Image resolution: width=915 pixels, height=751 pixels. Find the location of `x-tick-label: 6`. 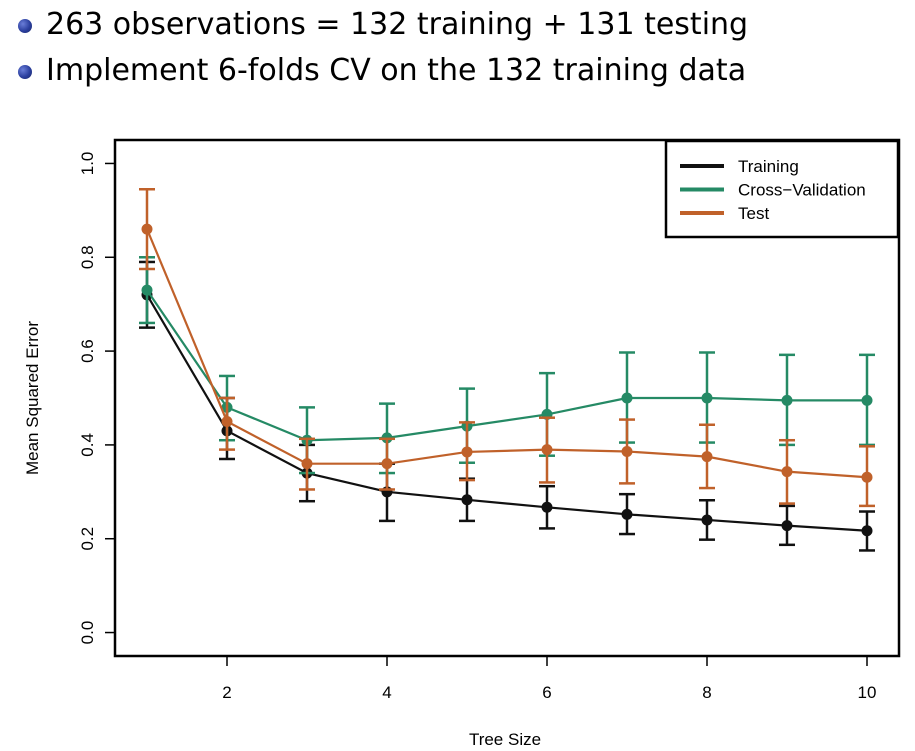

x-tick-label: 6 is located at coordinates (546, 692).